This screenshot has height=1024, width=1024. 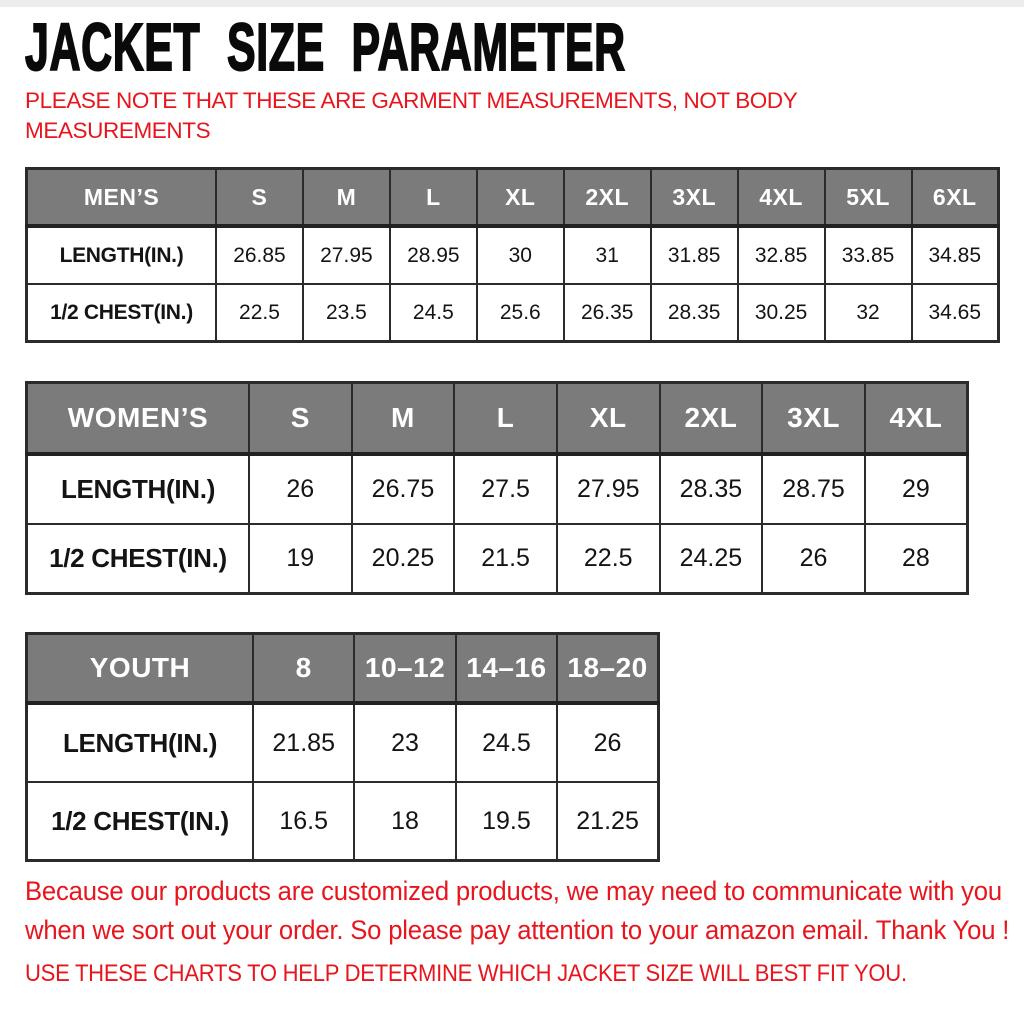 What do you see at coordinates (608, 668) in the screenshot?
I see `youth-size-column-header: 18–20` at bounding box center [608, 668].